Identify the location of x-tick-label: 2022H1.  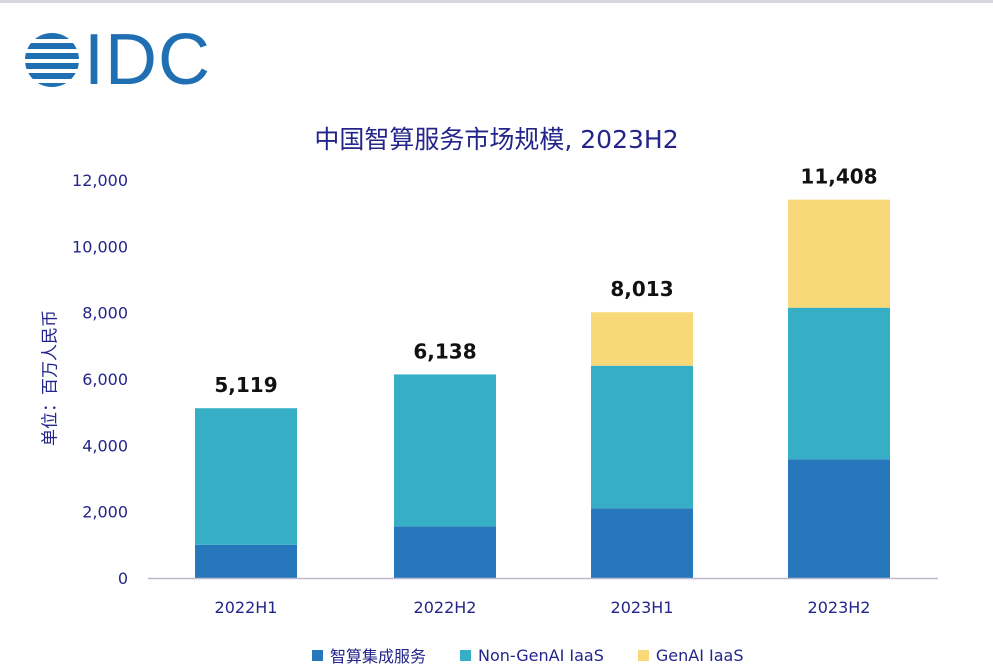
(246, 607).